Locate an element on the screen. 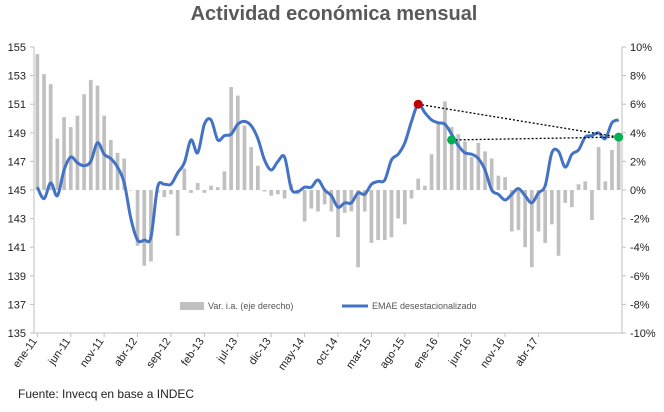  x-tick-label: mar-15 is located at coordinates (359, 353).